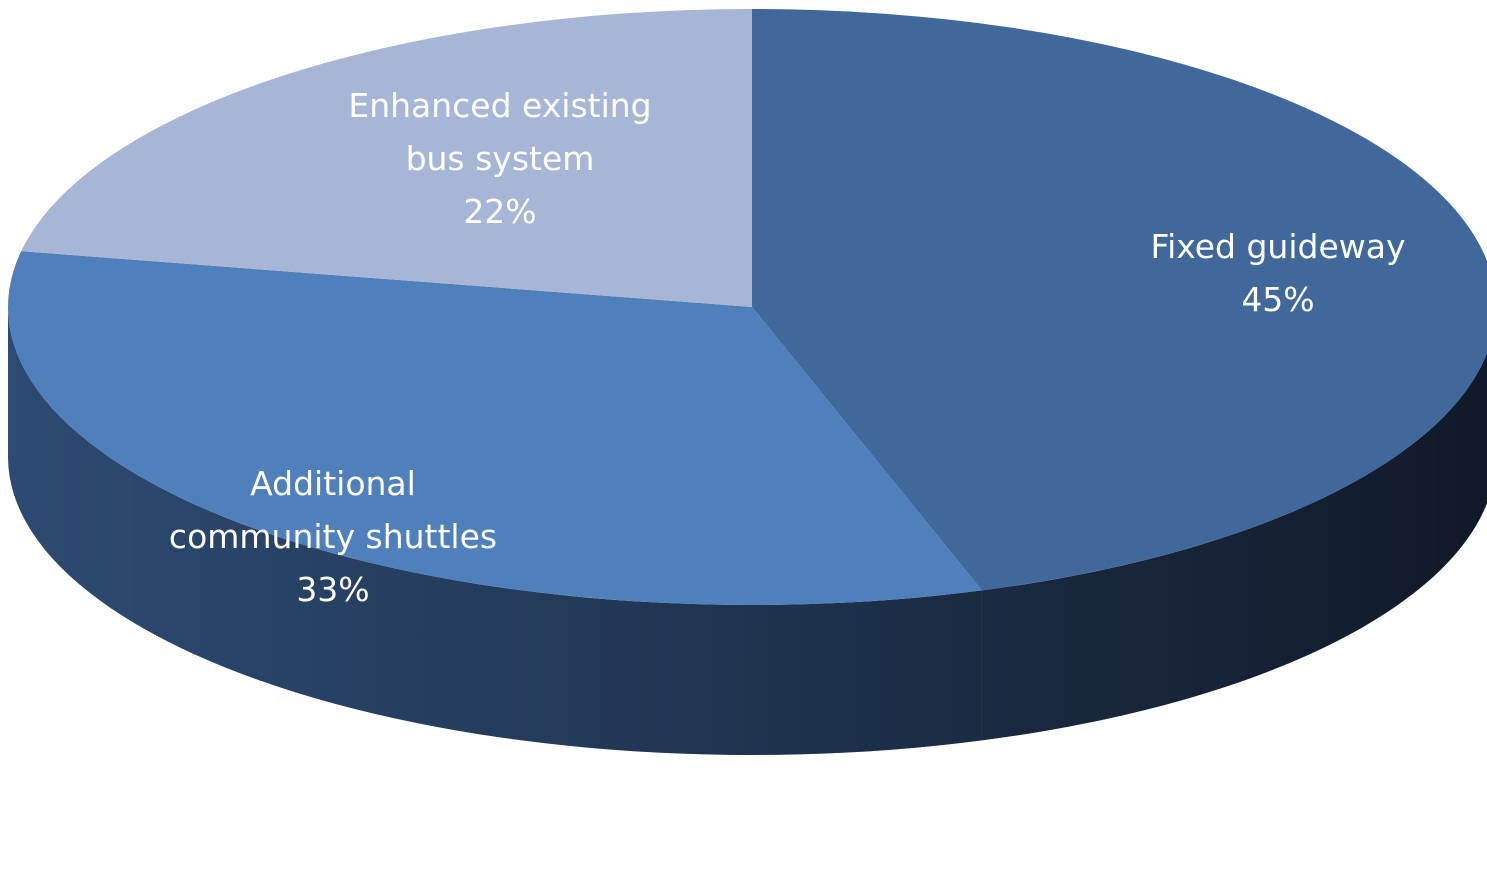  What do you see at coordinates (499, 105) in the screenshot?
I see `data-label-category-line: Enhanced existing` at bounding box center [499, 105].